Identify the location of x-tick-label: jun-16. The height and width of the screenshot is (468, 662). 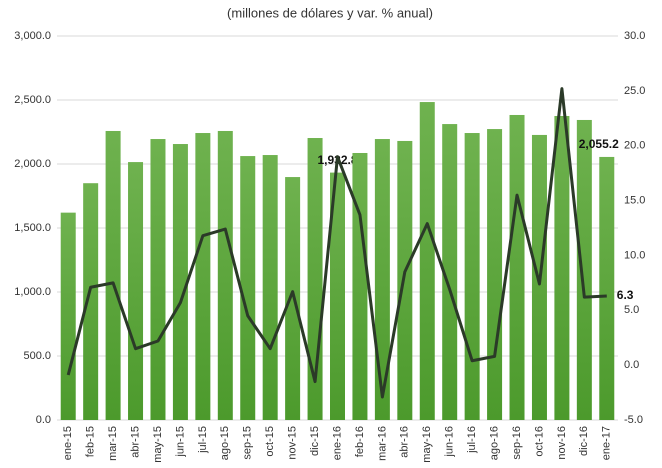
(450, 442).